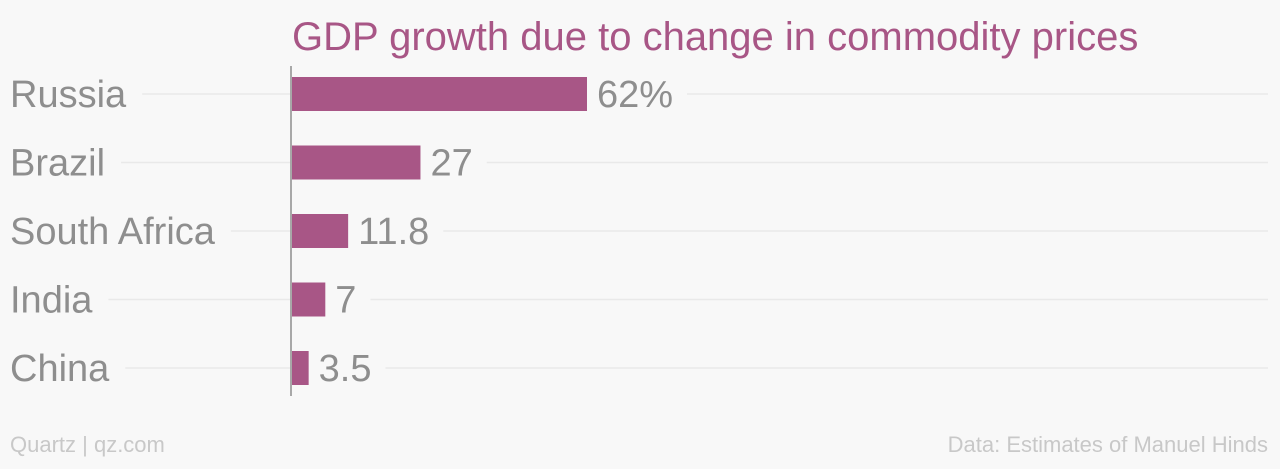 Image resolution: width=1280 pixels, height=469 pixels. Describe the element at coordinates (345, 301) in the screenshot. I see `value-label: 7` at that location.